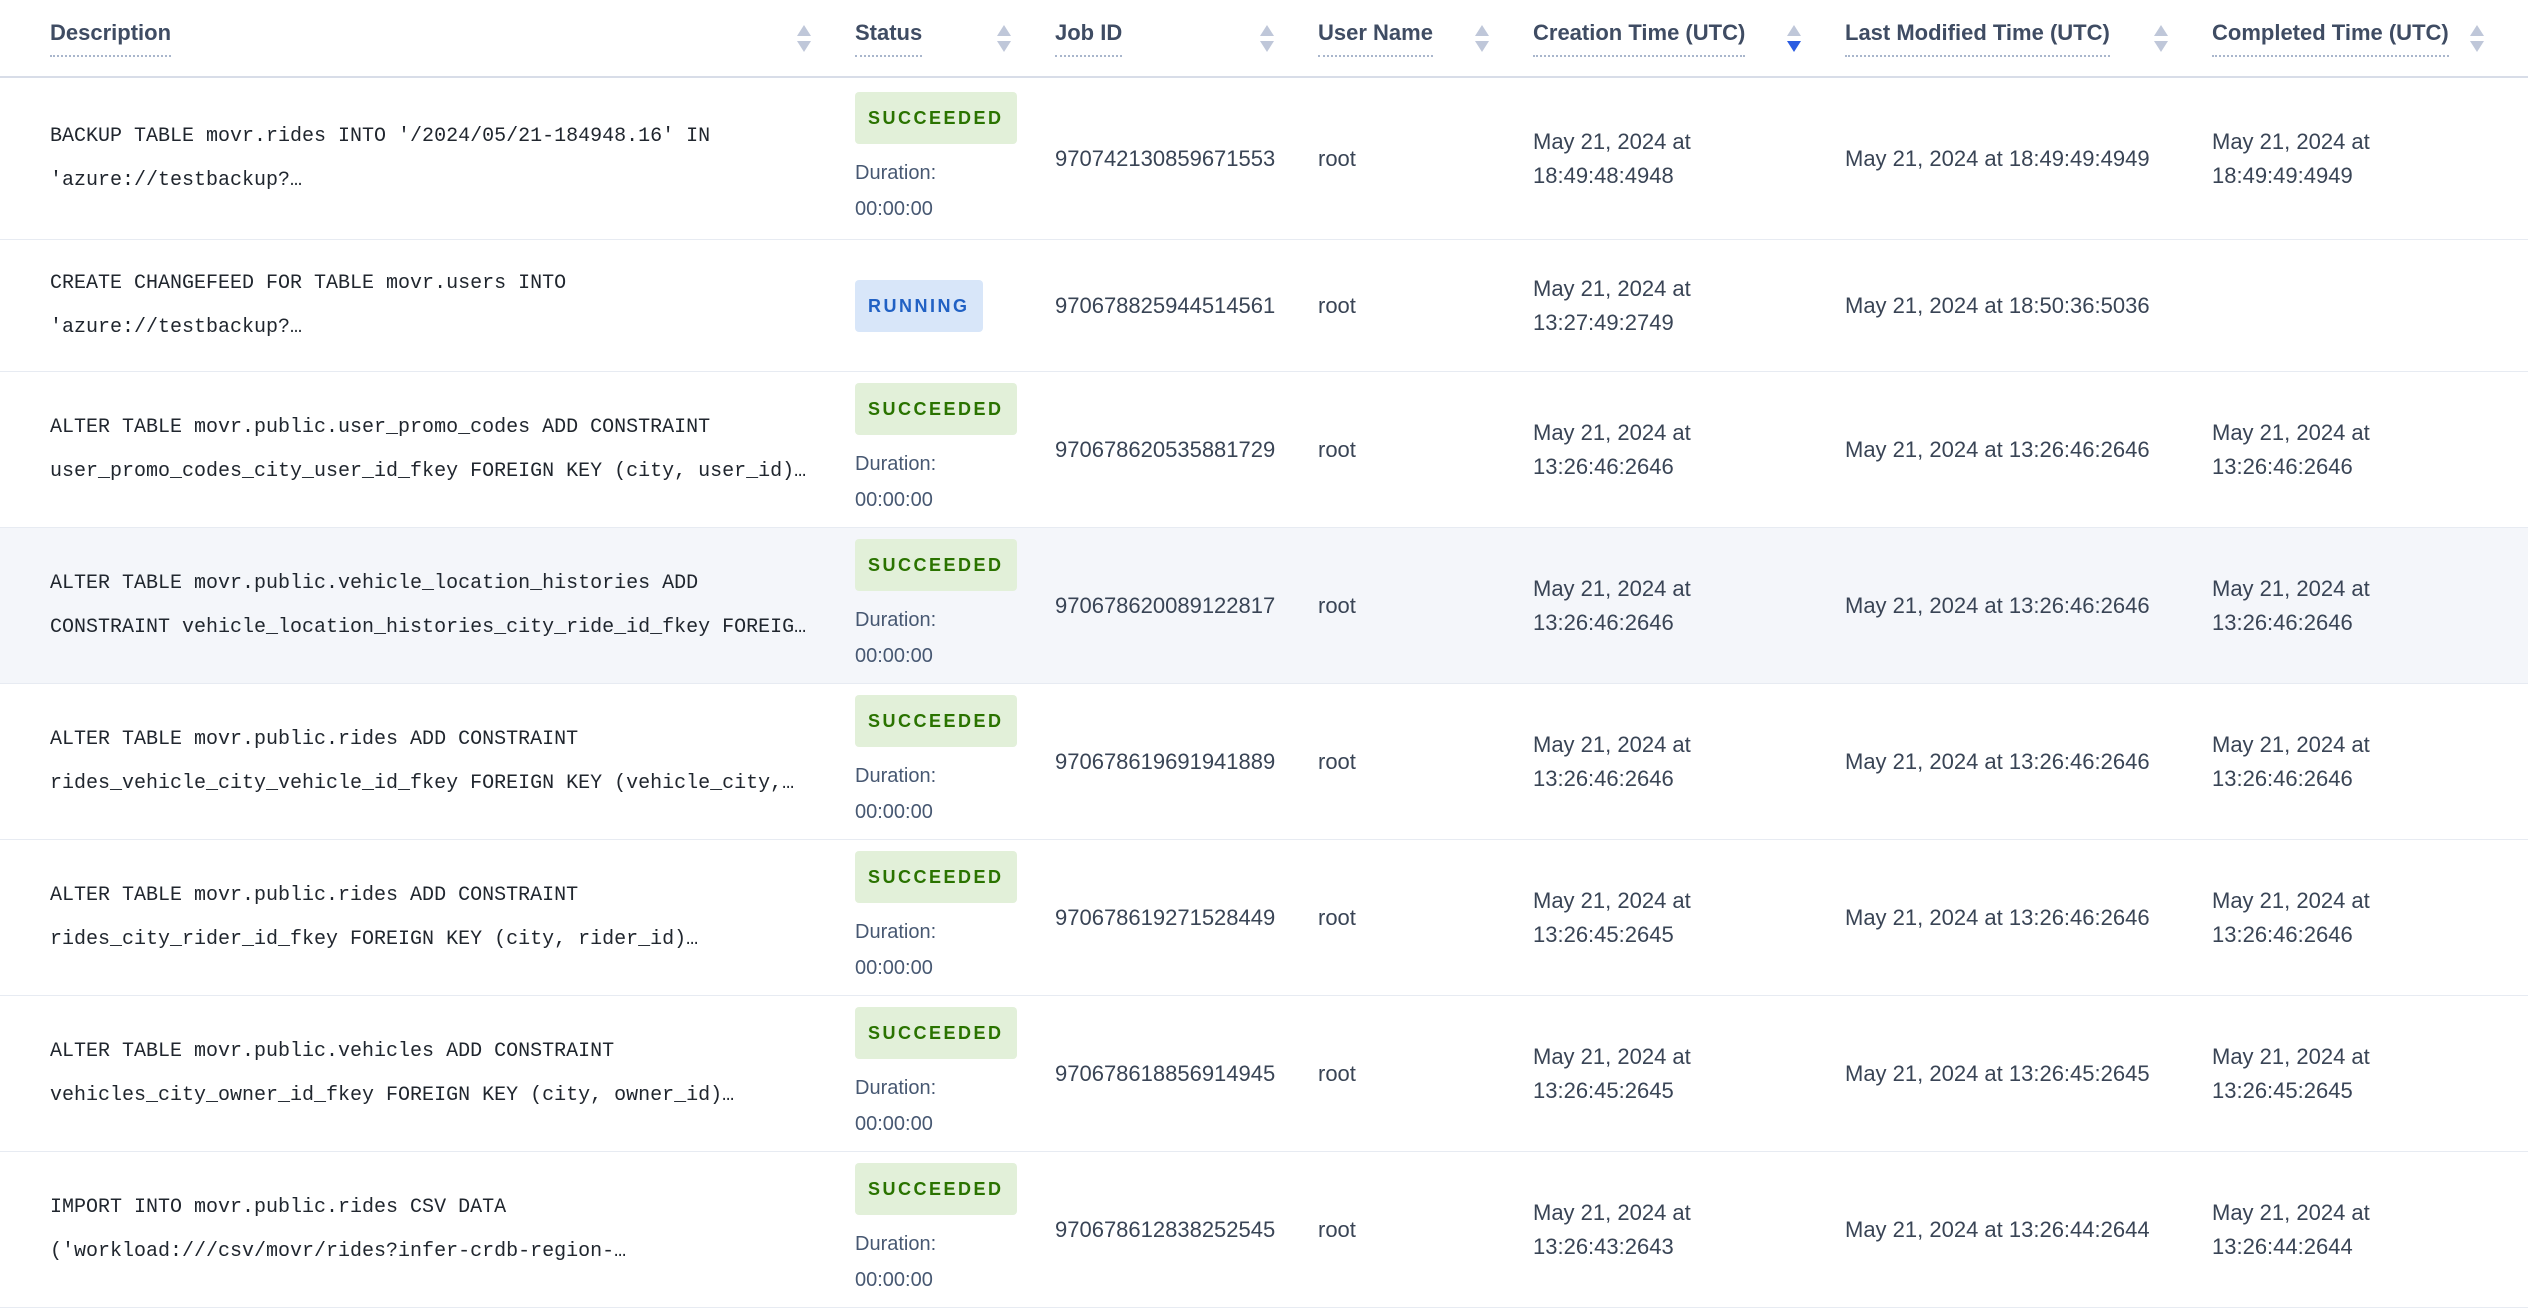 The image size is (2528, 1308). Describe the element at coordinates (1165, 305) in the screenshot. I see `job-id: 970678825944514561` at that location.